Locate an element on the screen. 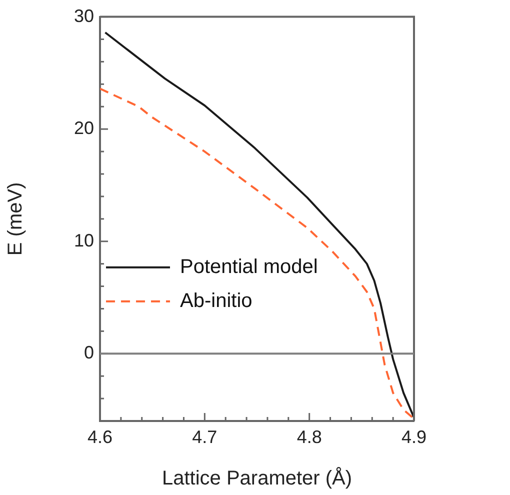 The image size is (510, 495). y-tick-label: 0 is located at coordinates (89, 352).